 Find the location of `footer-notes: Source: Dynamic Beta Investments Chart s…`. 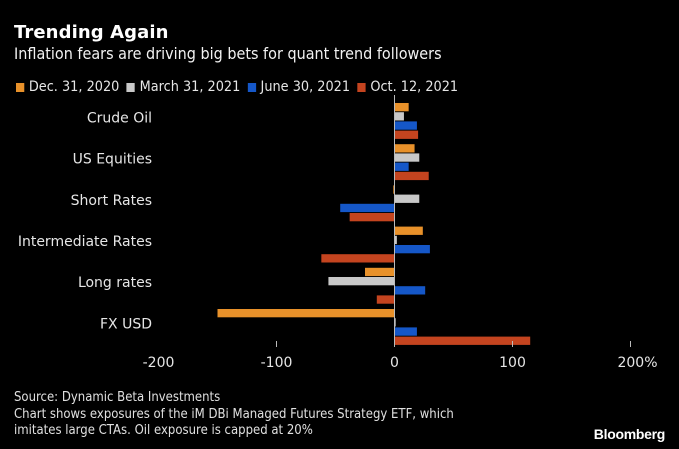

footer-notes: Source: Dynamic Beta Investments Chart s… is located at coordinates (234, 415).